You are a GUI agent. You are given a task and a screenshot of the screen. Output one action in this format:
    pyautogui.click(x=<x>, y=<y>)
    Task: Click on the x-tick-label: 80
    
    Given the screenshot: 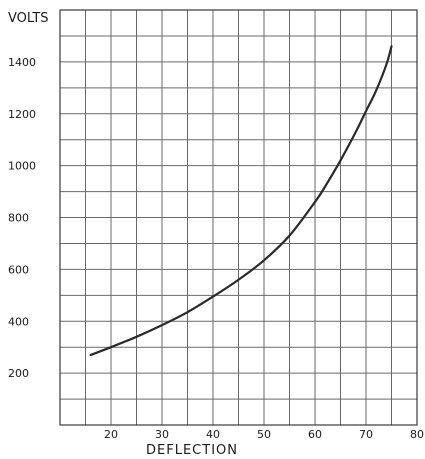 What is the action you would take?
    pyautogui.click(x=417, y=434)
    